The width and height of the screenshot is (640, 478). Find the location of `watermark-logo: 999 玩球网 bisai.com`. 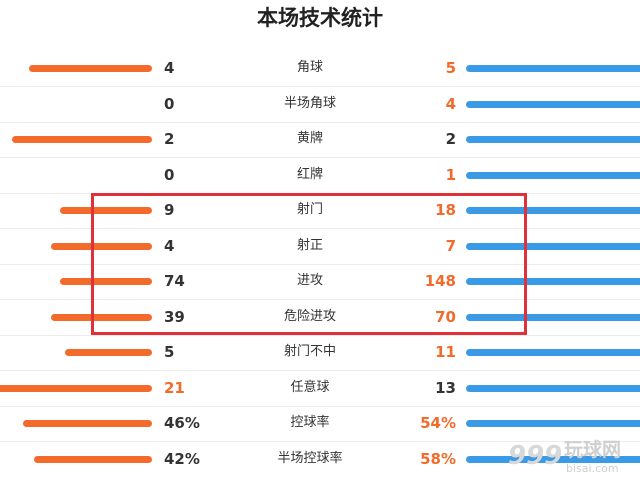

watermark-logo: 999 玩球网 bisai.com is located at coordinates (564, 456).